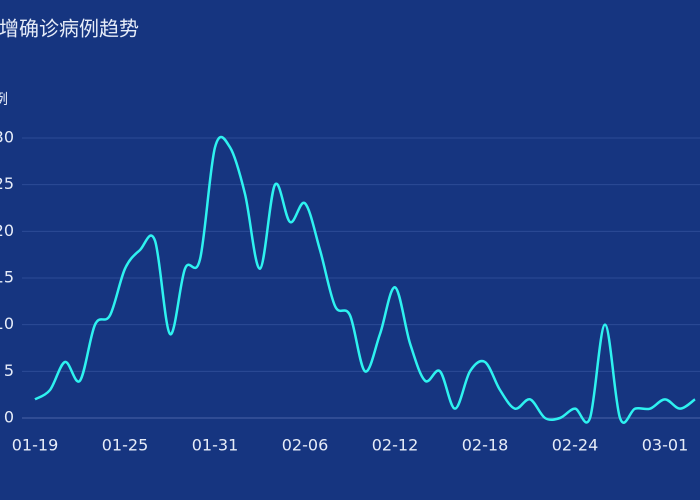  Describe the element at coordinates (665, 445) in the screenshot. I see `x-tick-label: 03-01` at that location.